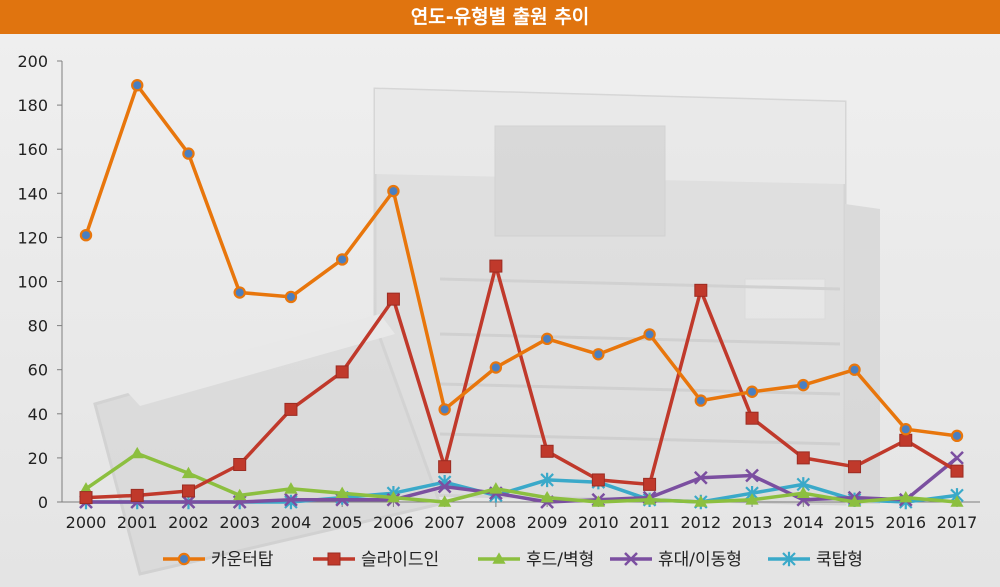  What do you see at coordinates (815, 560) in the screenshot?
I see `legend-item: 쿡탑형` at bounding box center [815, 560].